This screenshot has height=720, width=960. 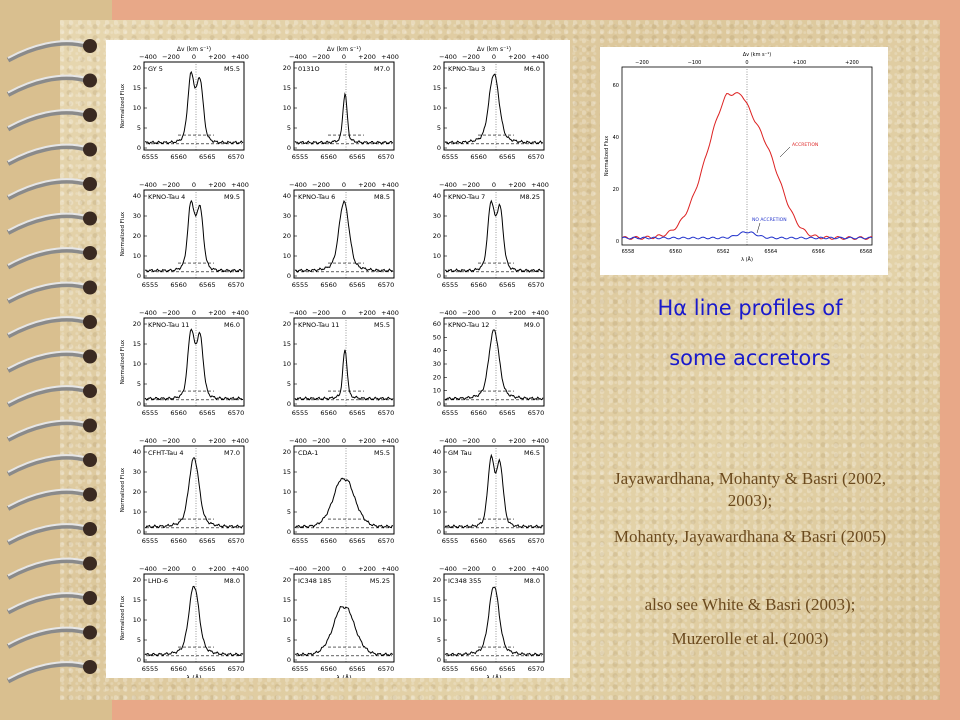 What do you see at coordinates (137, 216) in the screenshot?
I see `flux-tick-label: 30` at bounding box center [137, 216].